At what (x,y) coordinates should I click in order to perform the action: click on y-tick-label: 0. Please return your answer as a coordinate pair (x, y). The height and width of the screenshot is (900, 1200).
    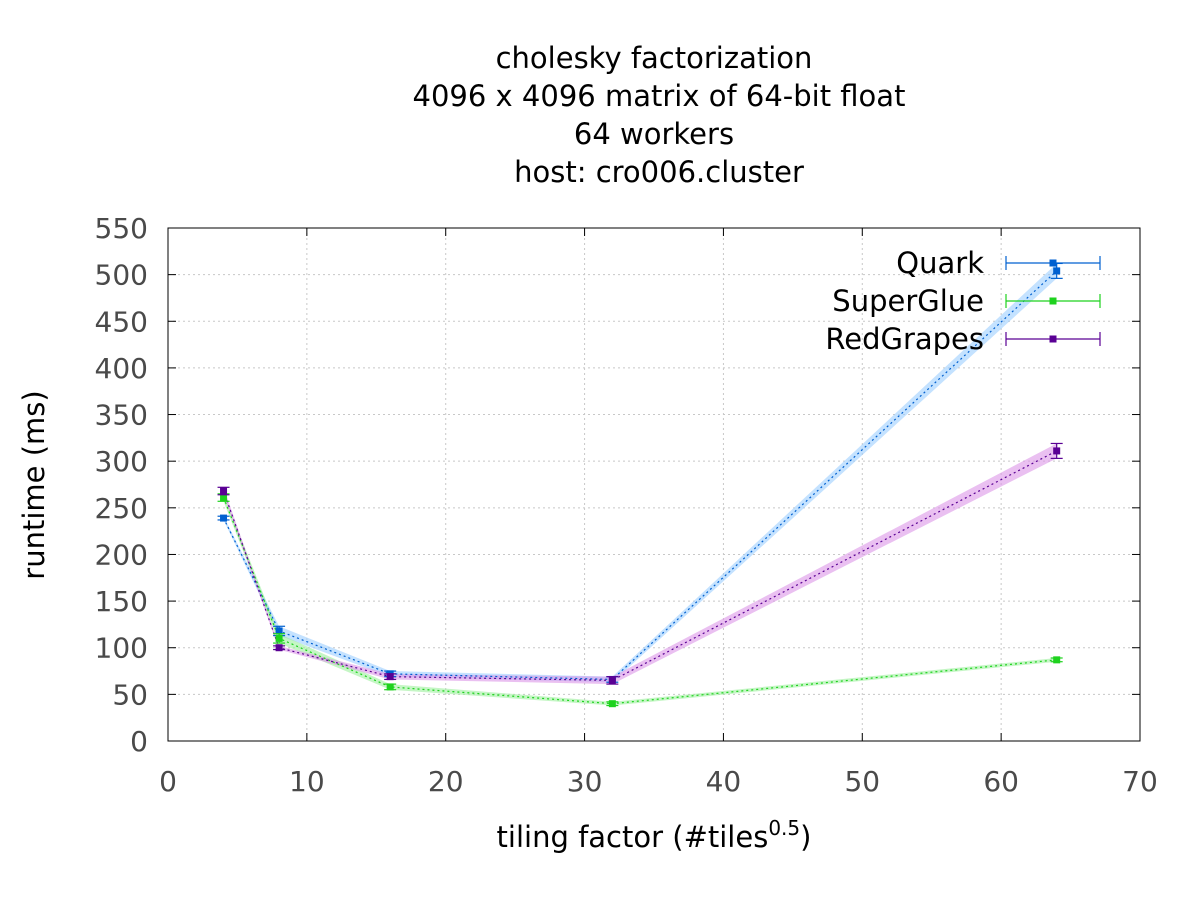
    Looking at the image, I should click on (139, 741).